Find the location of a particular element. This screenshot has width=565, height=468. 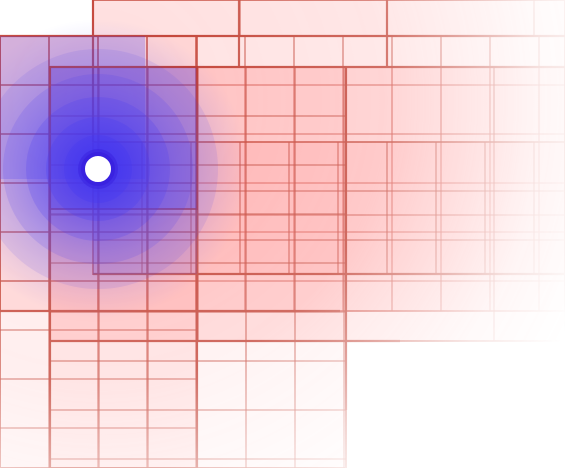

cursor-dot is located at coordinates (98, 169).